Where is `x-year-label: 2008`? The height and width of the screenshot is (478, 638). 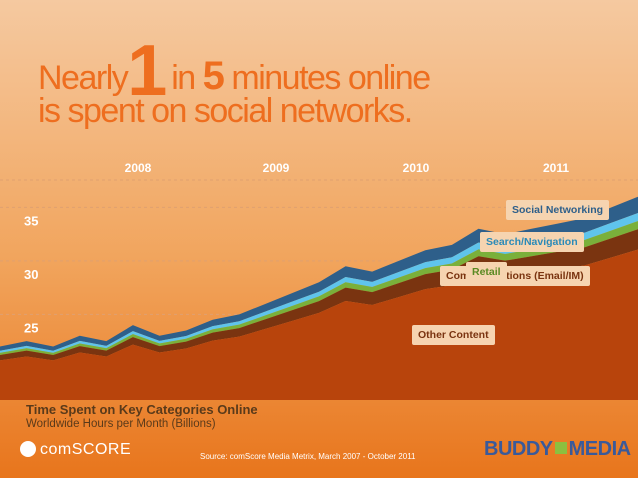 x-year-label: 2008 is located at coordinates (138, 168).